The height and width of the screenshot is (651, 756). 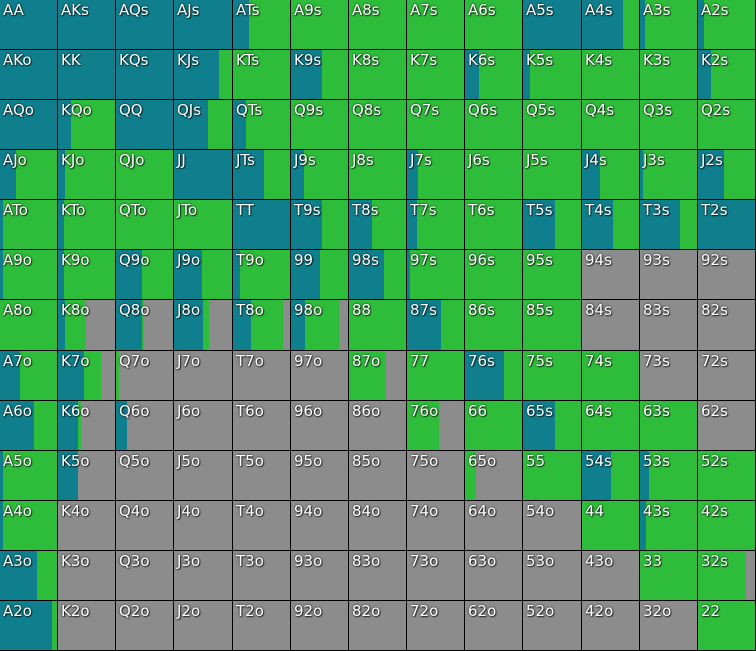 I want to click on hand-cell-85o: 85o, so click(x=377, y=475).